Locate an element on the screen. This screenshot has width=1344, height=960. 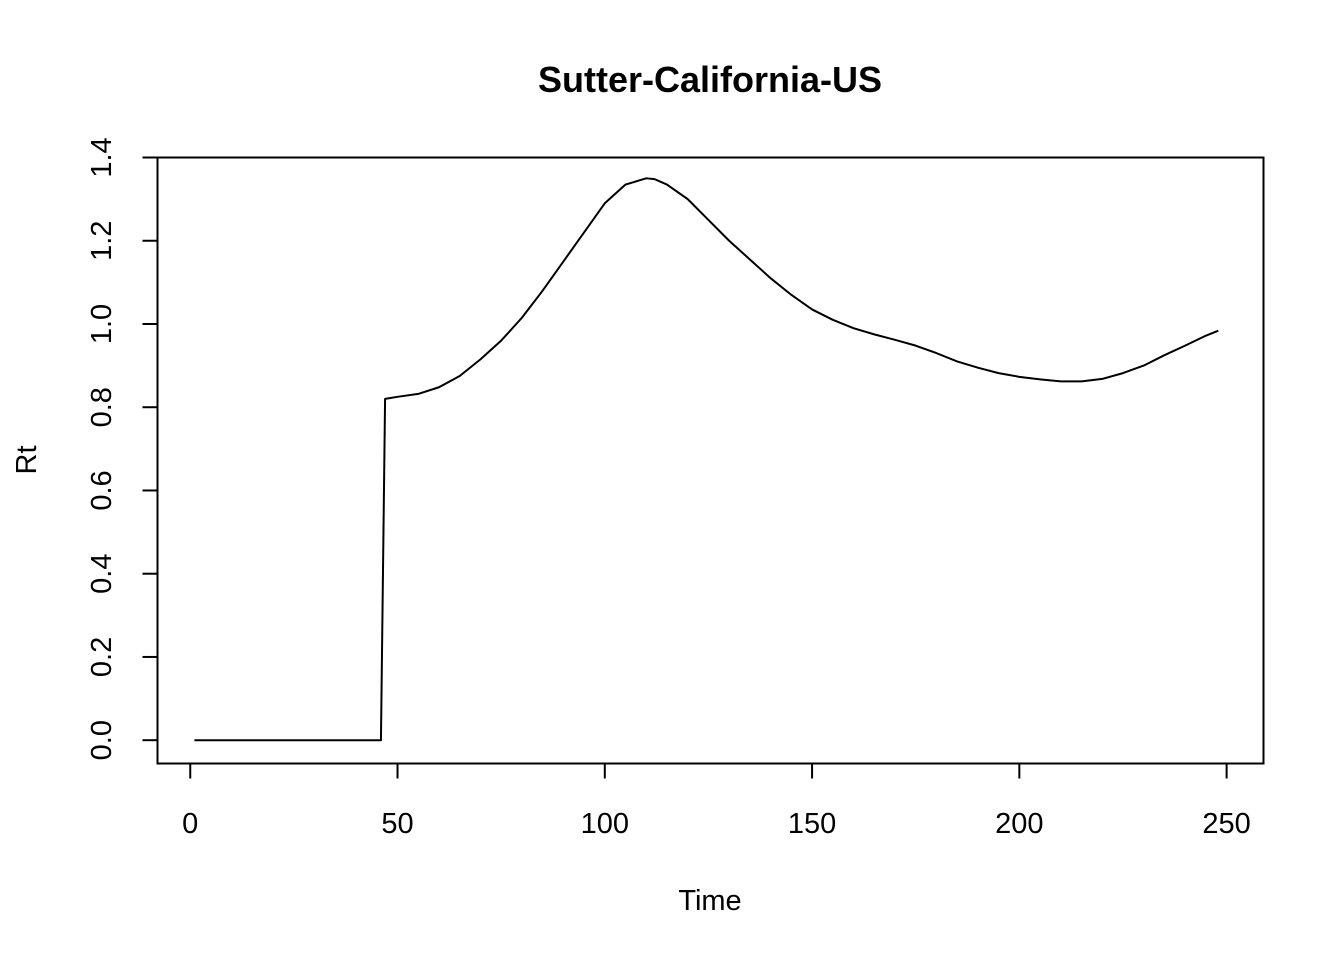
y-tick-label: 0.2 is located at coordinates (102, 657).